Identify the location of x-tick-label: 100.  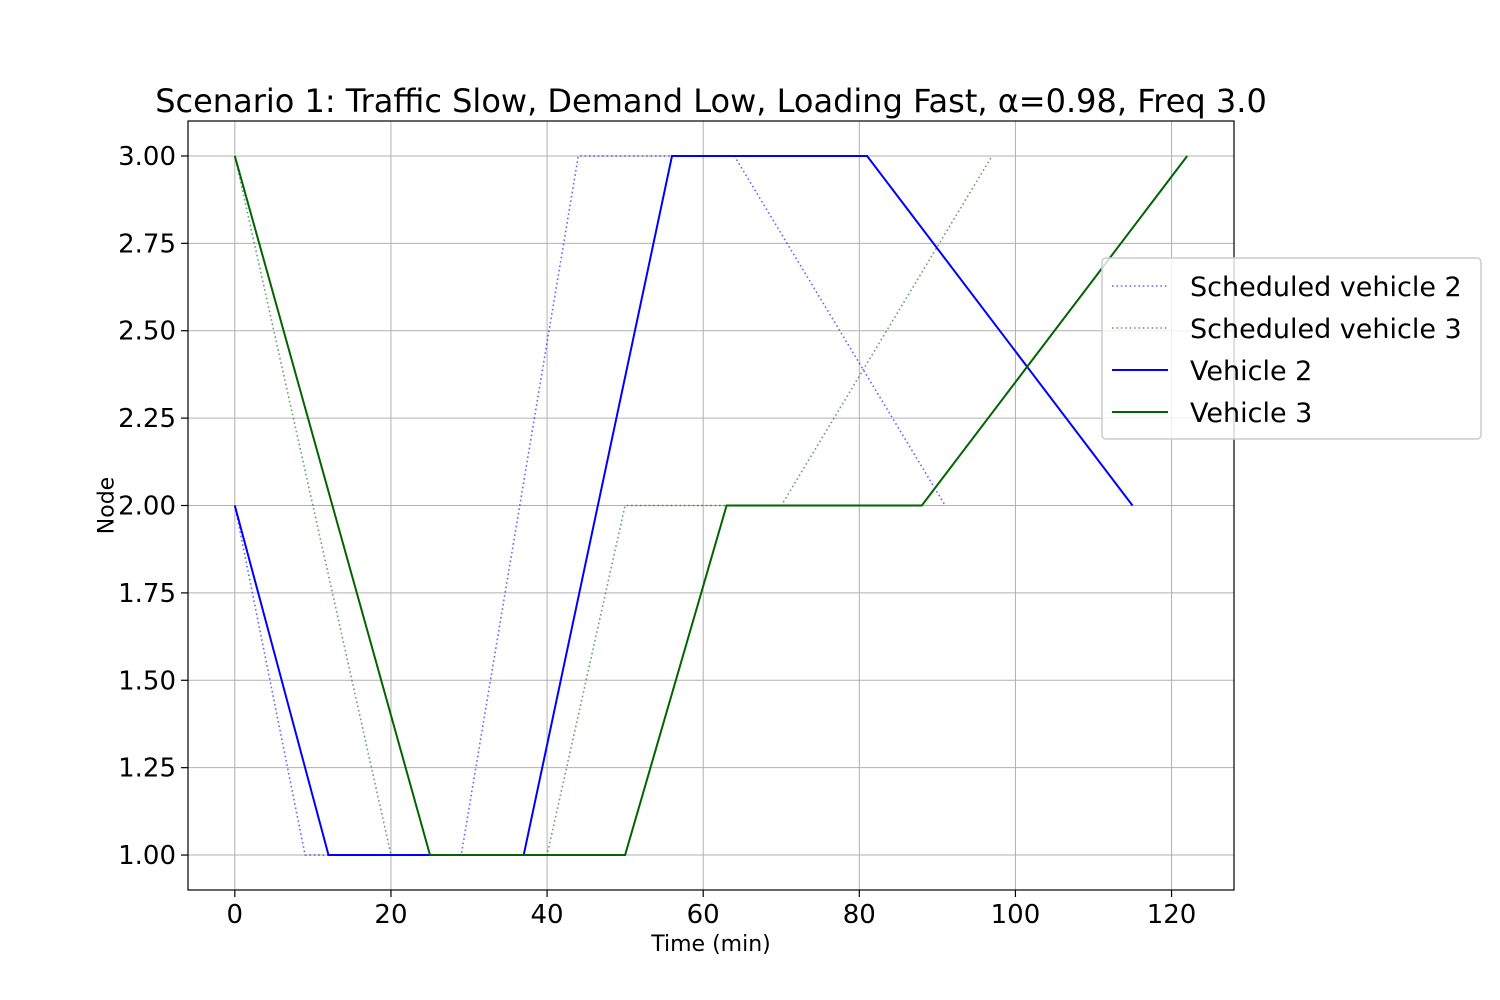
(1016, 915).